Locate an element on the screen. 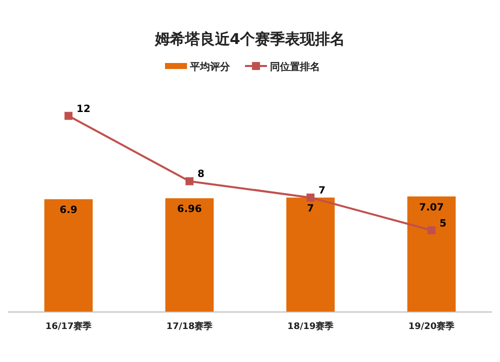 This screenshot has height=362, width=500. data-label: 8 is located at coordinates (201, 174).